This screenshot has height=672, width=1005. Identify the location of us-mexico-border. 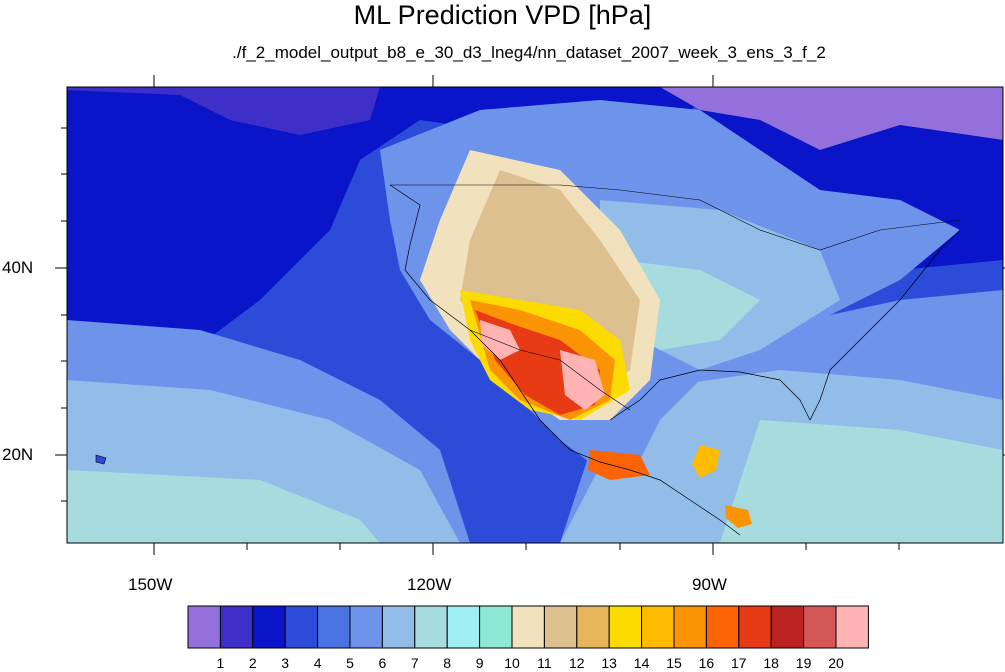
(550, 370).